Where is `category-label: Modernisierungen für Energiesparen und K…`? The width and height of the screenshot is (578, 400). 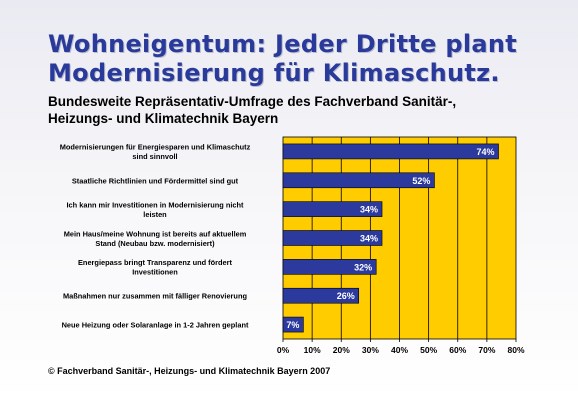 category-label: Modernisierungen für Energiesparen und K… is located at coordinates (155, 152).